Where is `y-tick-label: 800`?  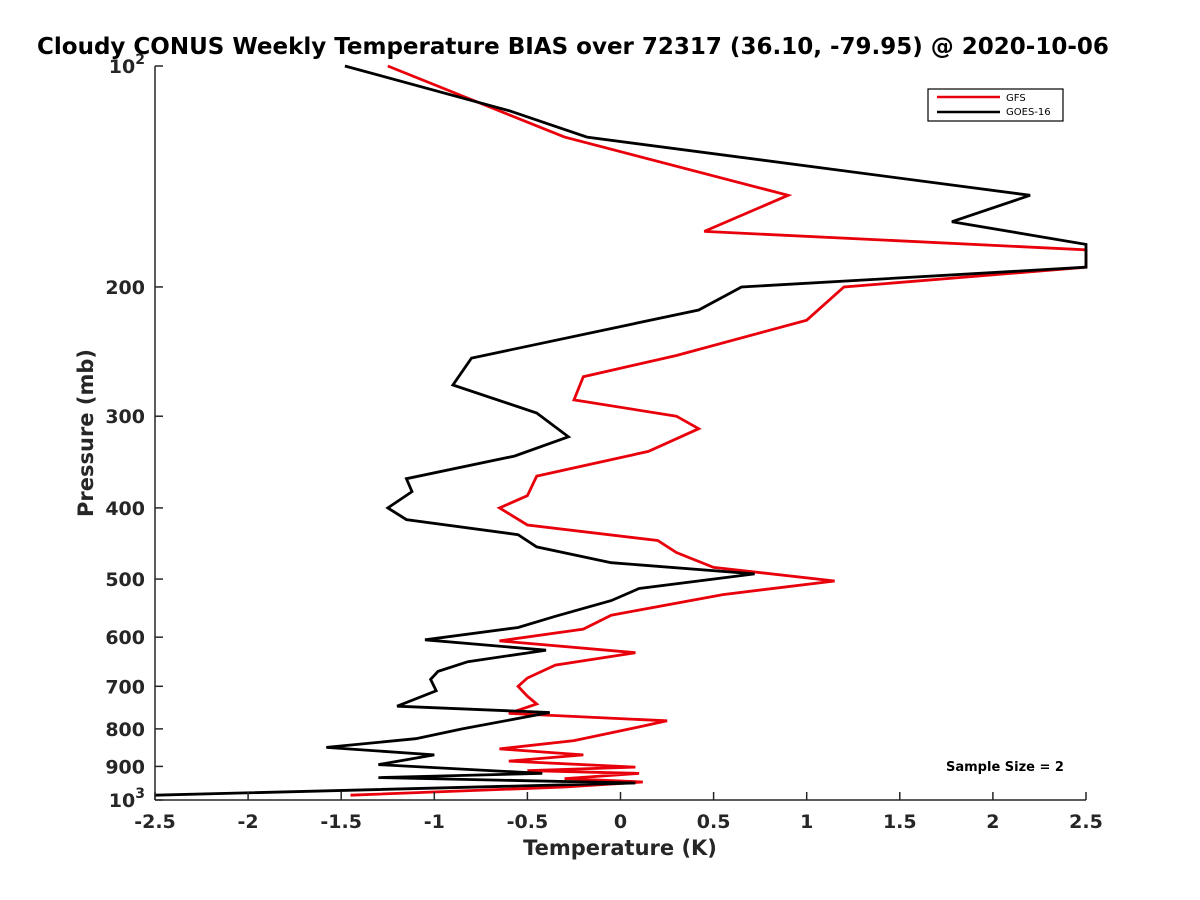 y-tick-label: 800 is located at coordinates (125, 730).